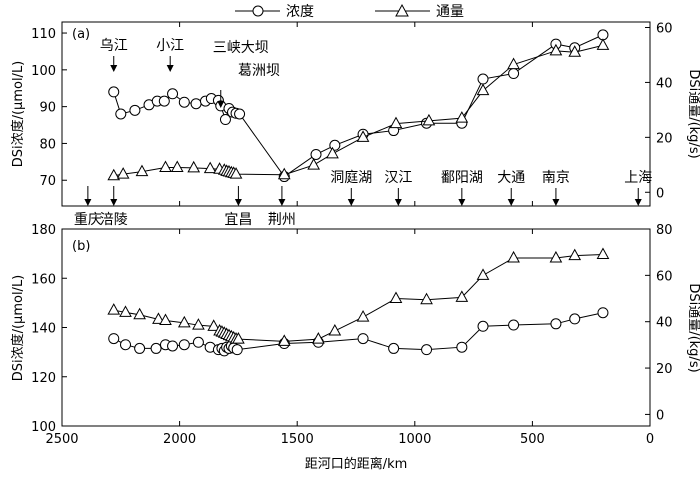 The width and height of the screenshot is (700, 477). Describe the element at coordinates (556, 178) in the screenshot. I see `annotation-label: 南京` at that location.